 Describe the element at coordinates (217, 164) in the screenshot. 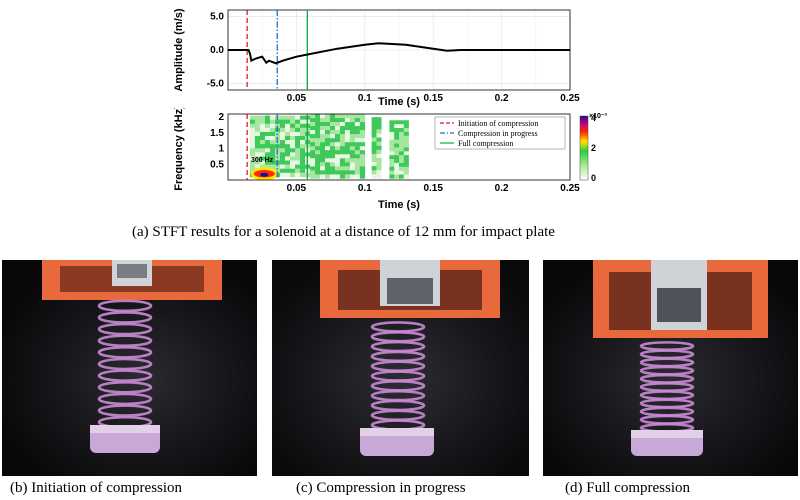

I see `y-tick-label: 0.5` at that location.